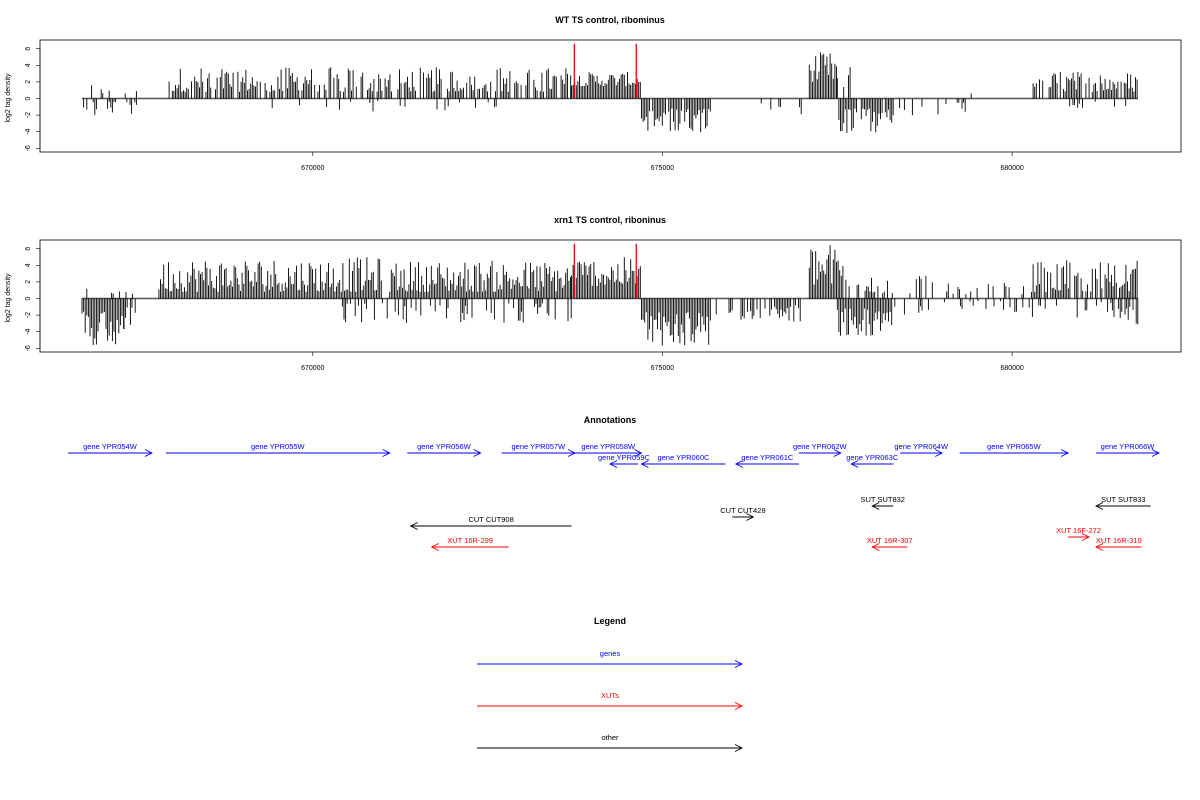 The image size is (1200, 800). What do you see at coordinates (890, 540) in the screenshot?
I see `feature-label: XUT 16R-307` at bounding box center [890, 540].